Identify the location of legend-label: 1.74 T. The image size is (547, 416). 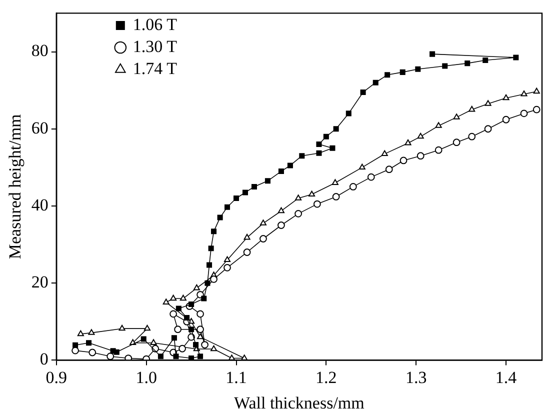
(155, 68).